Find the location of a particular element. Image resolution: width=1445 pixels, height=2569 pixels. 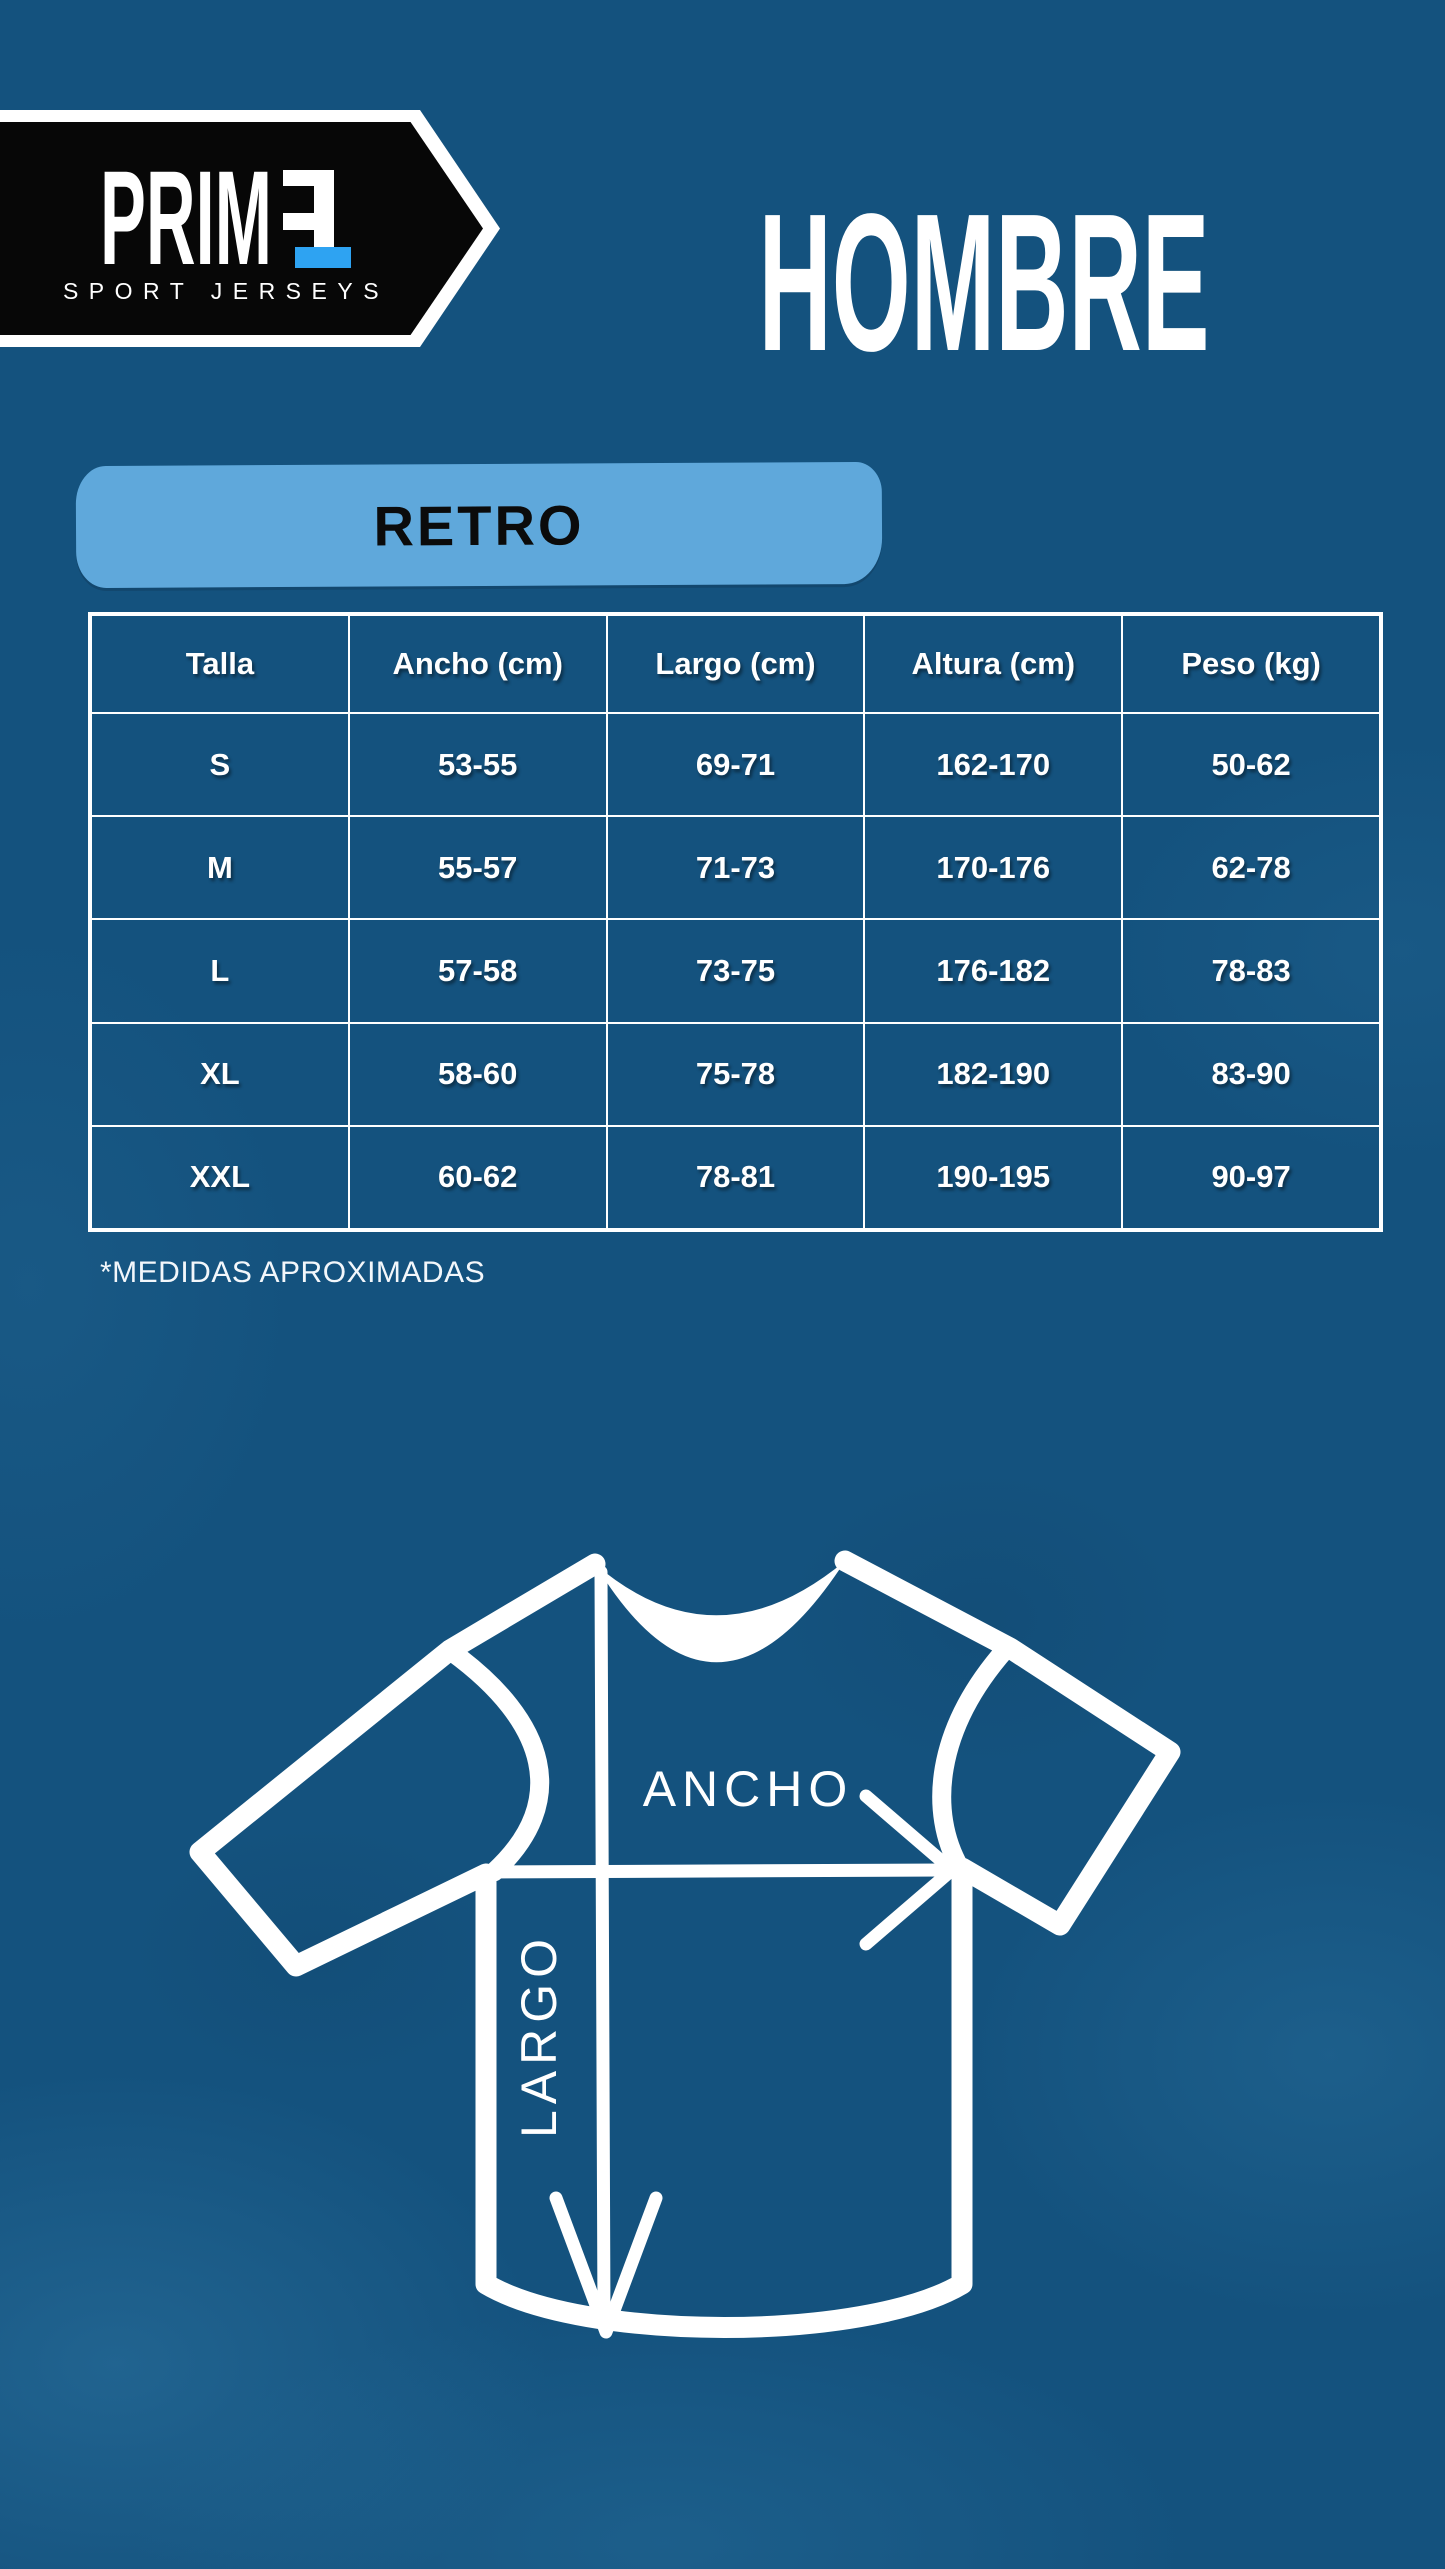

size-cell: 90-97 is located at coordinates (1251, 1177).